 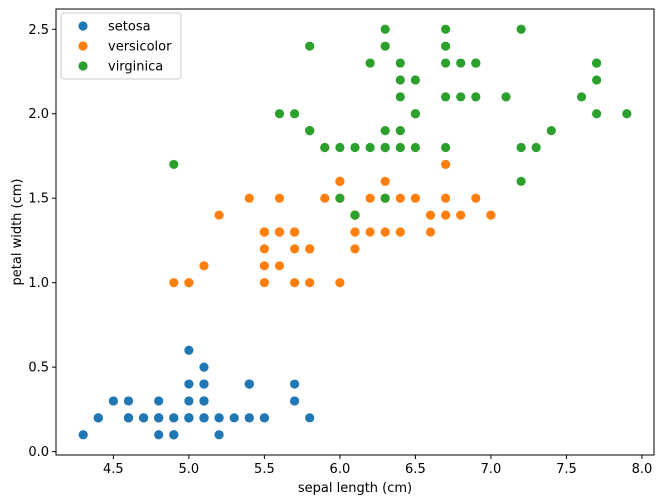 What do you see at coordinates (42, 241) in the screenshot?
I see `y-axis-ticks: 0.0 0.5 1.0 1.5 2.0 2.5` at bounding box center [42, 241].